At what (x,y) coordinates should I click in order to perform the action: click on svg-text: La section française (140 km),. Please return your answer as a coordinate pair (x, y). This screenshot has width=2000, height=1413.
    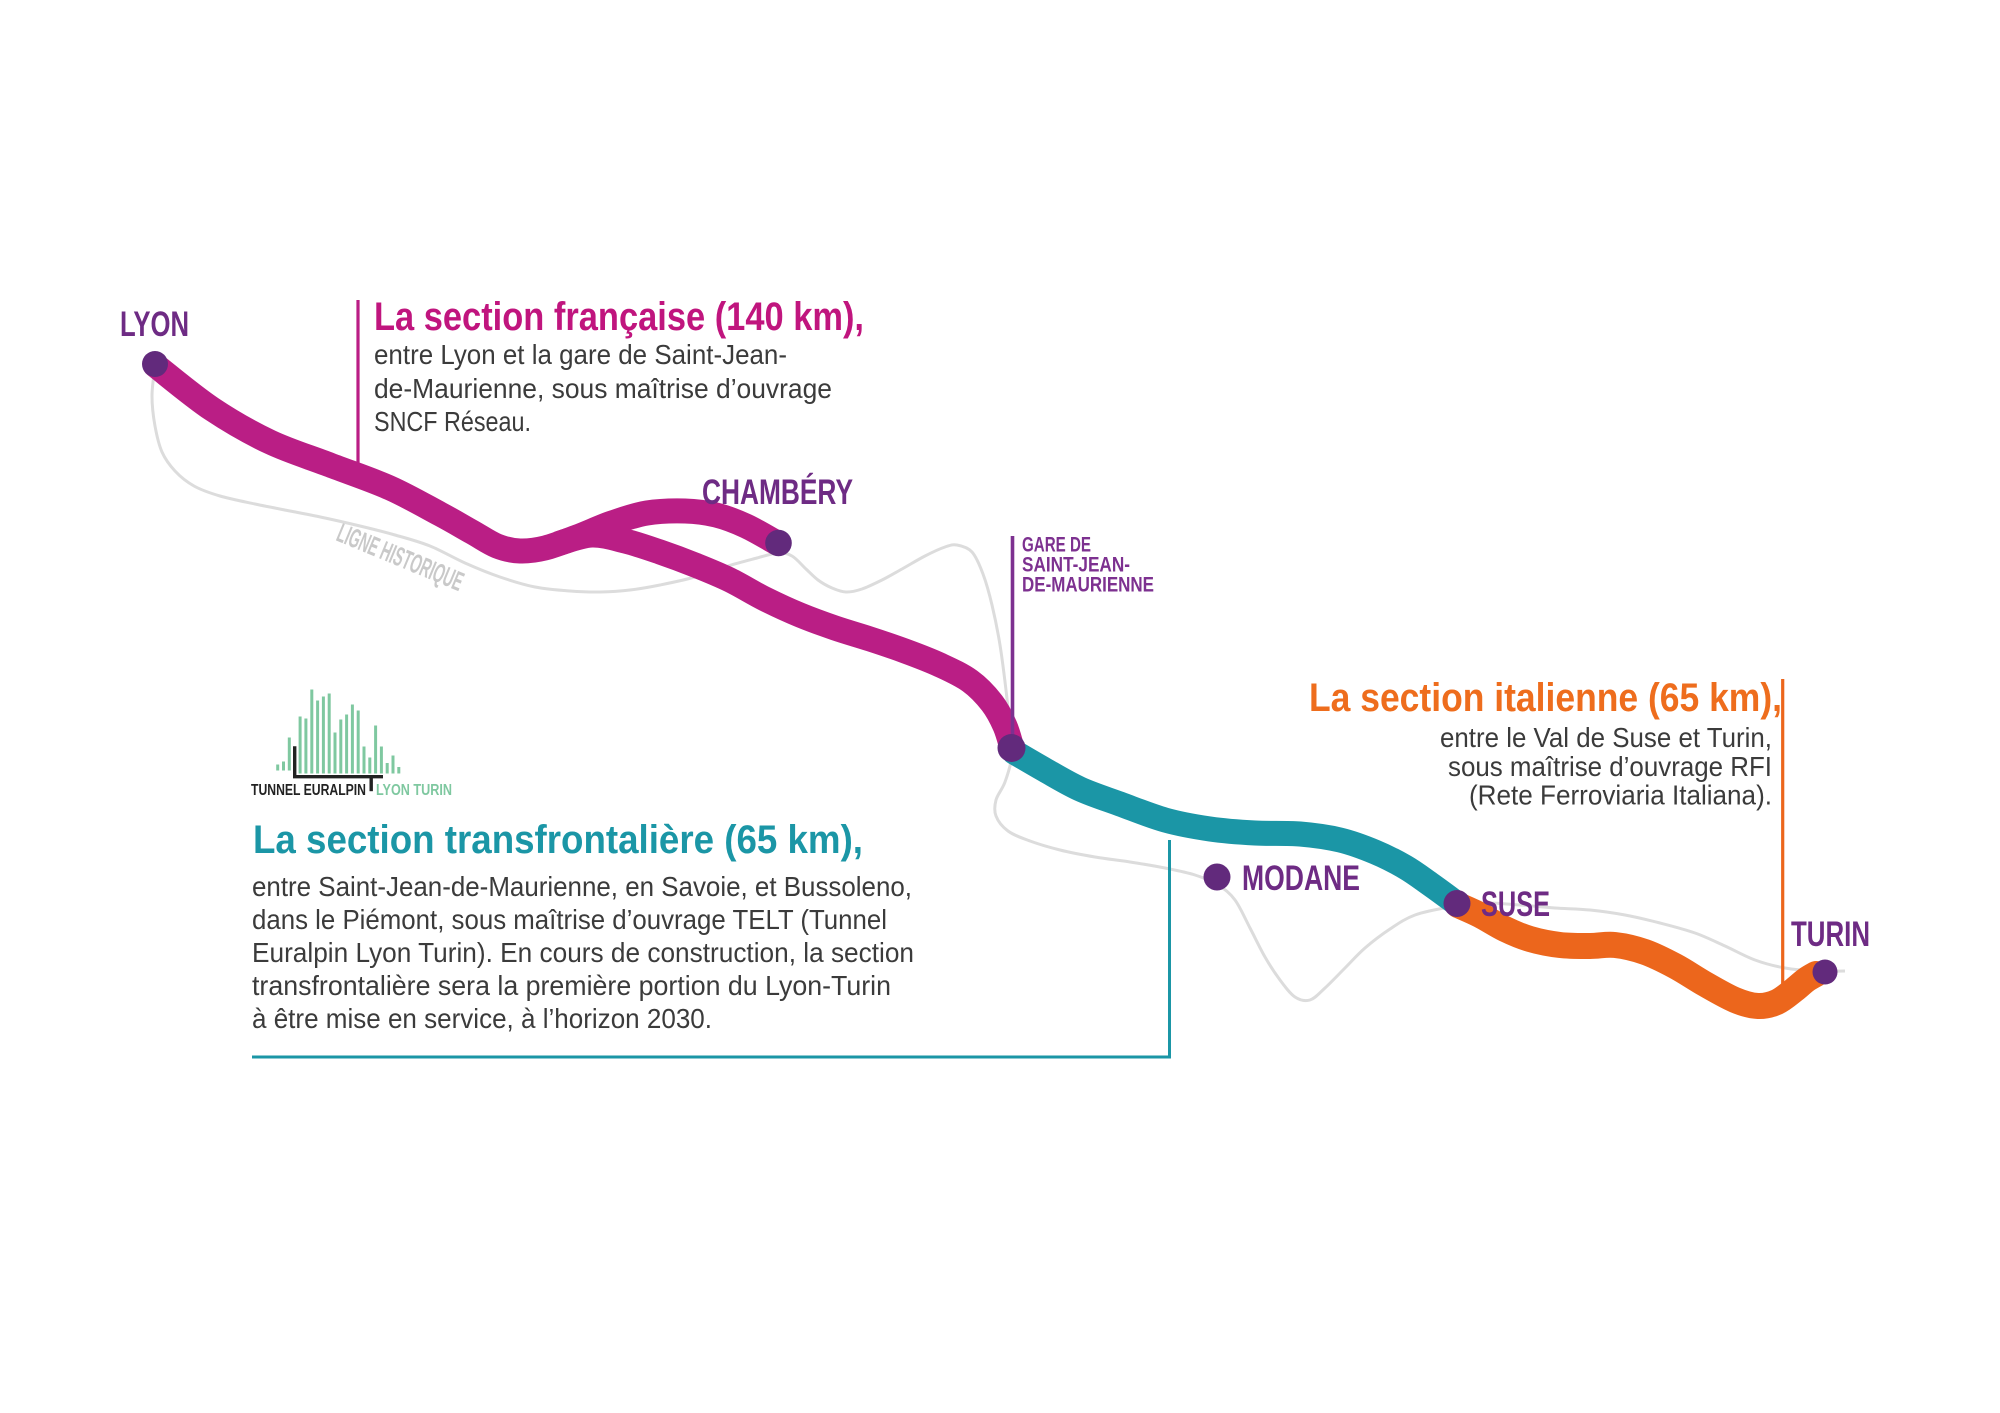
    Looking at the image, I should click on (619, 317).